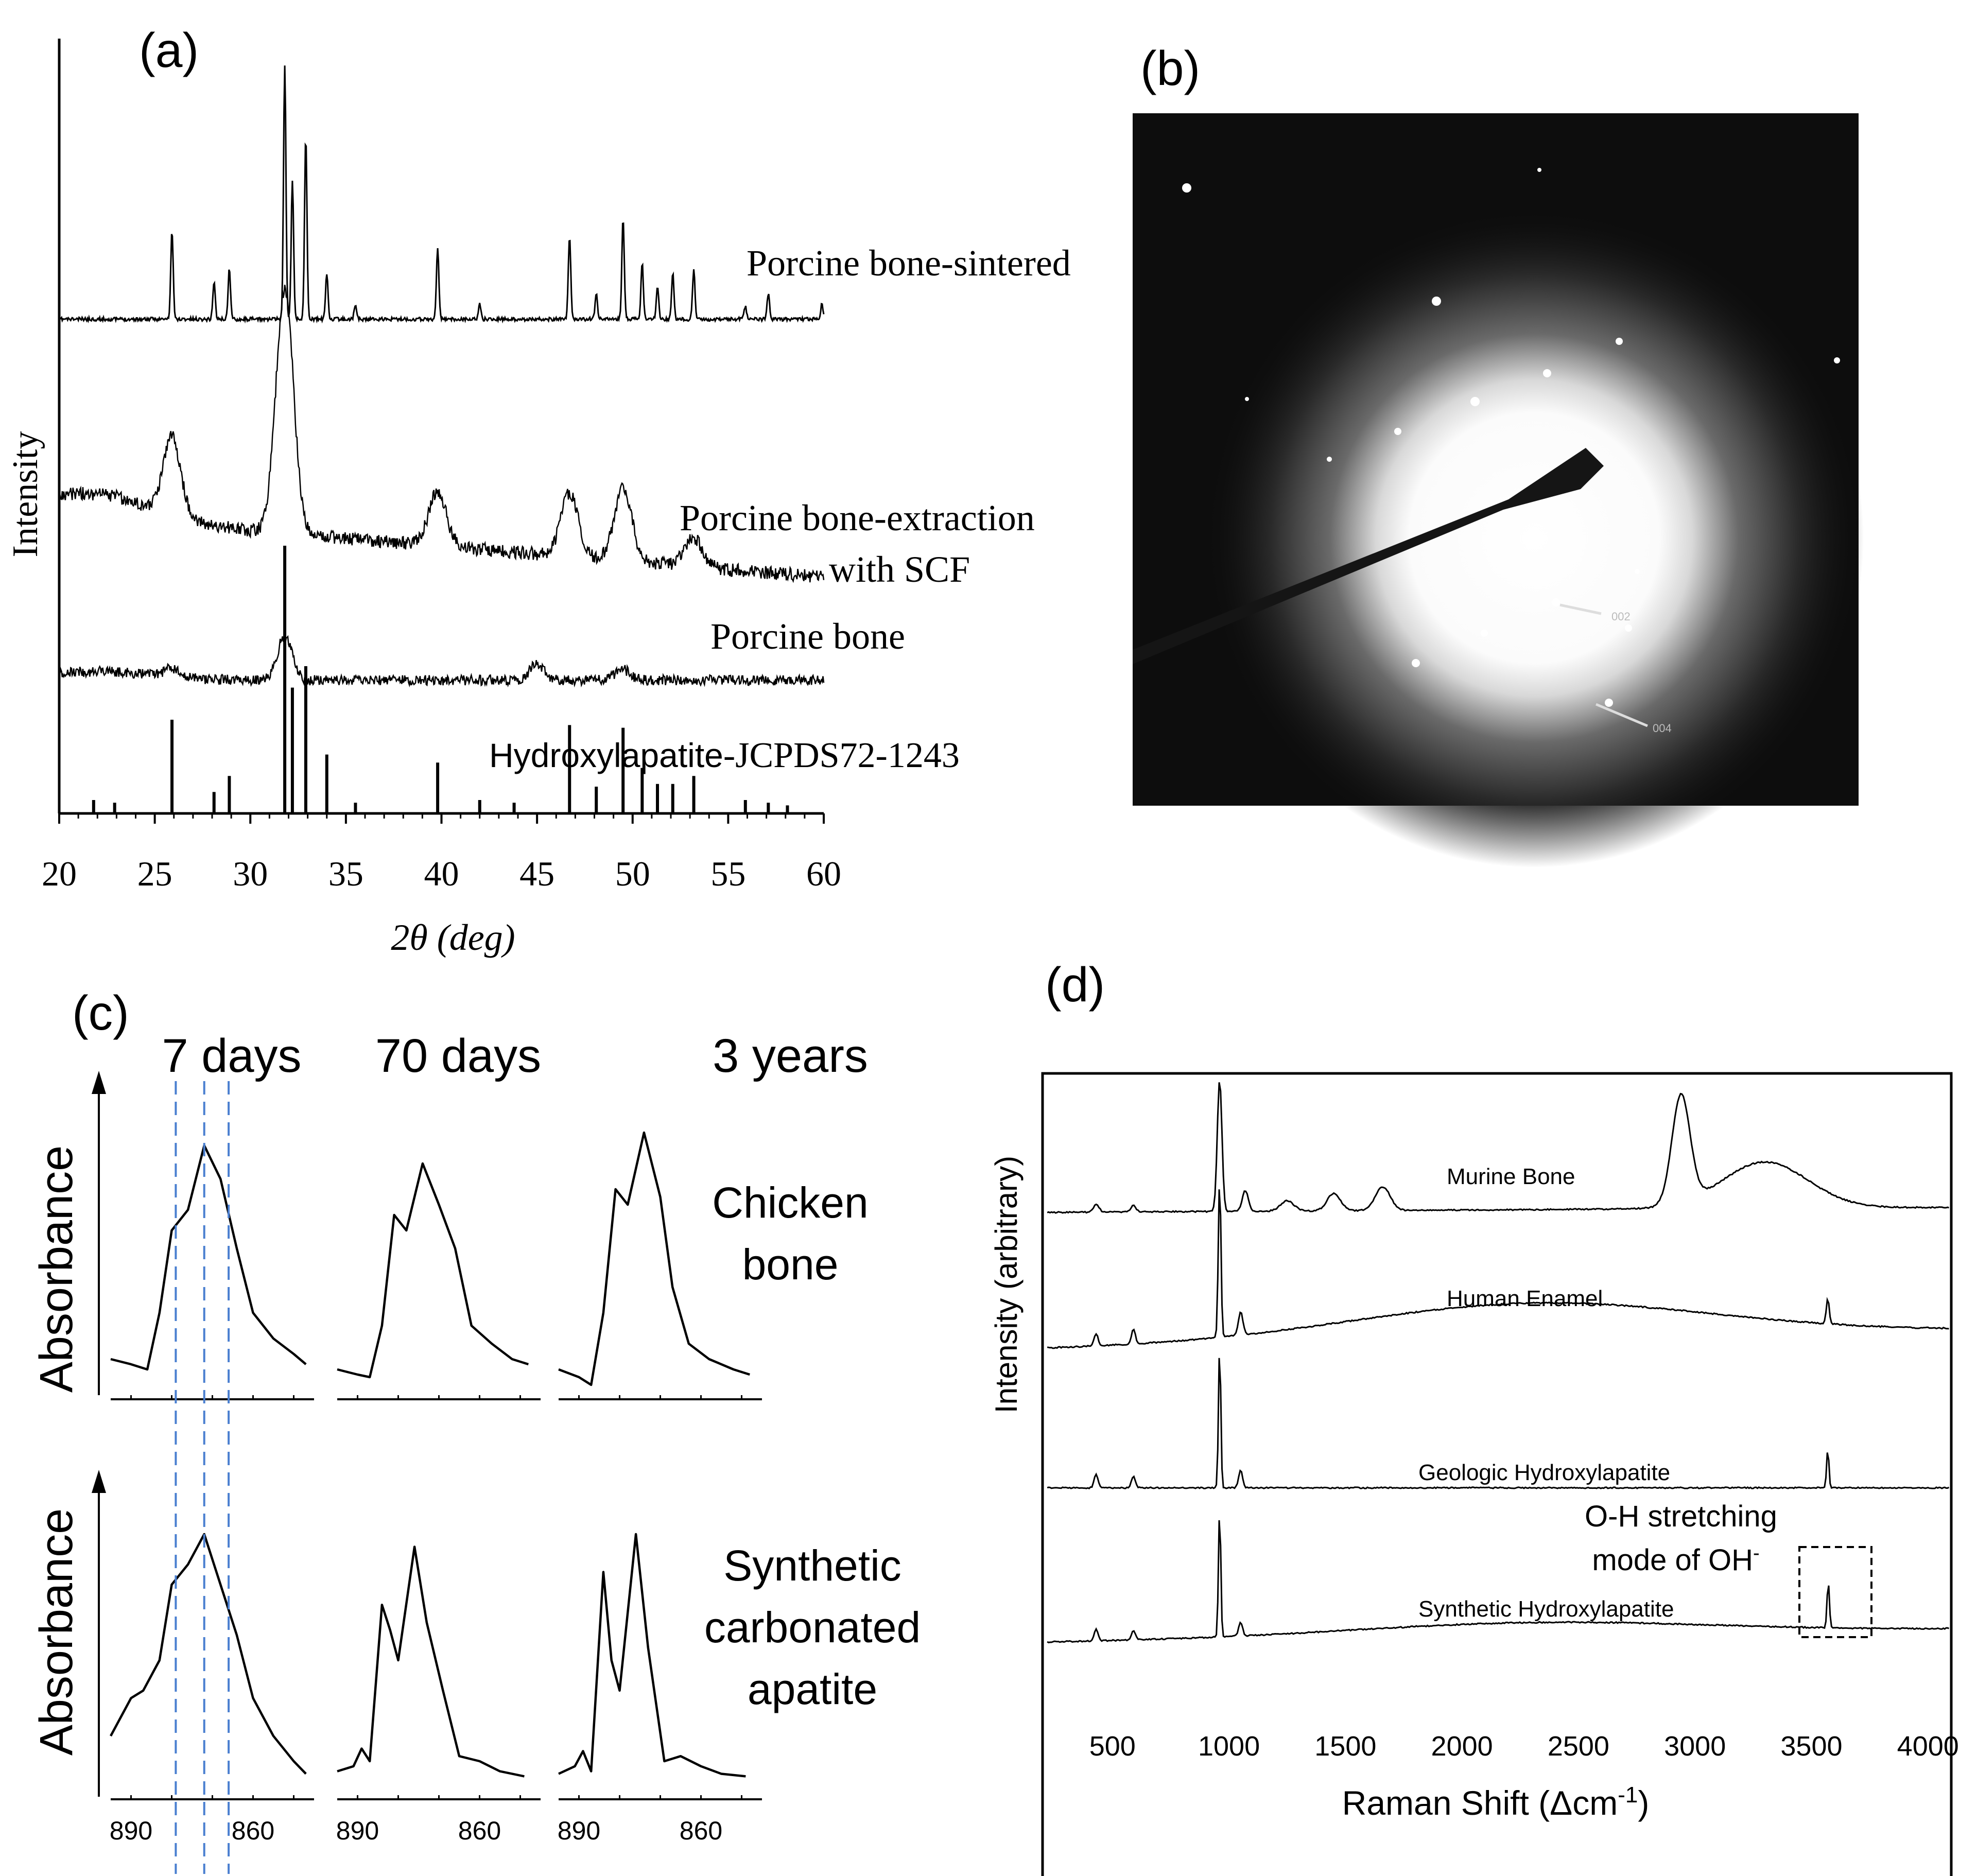 The height and width of the screenshot is (1876, 1977). I want to click on ftir-spectrum-synthetic-carbonated-apatite-70-days, so click(431, 1661).